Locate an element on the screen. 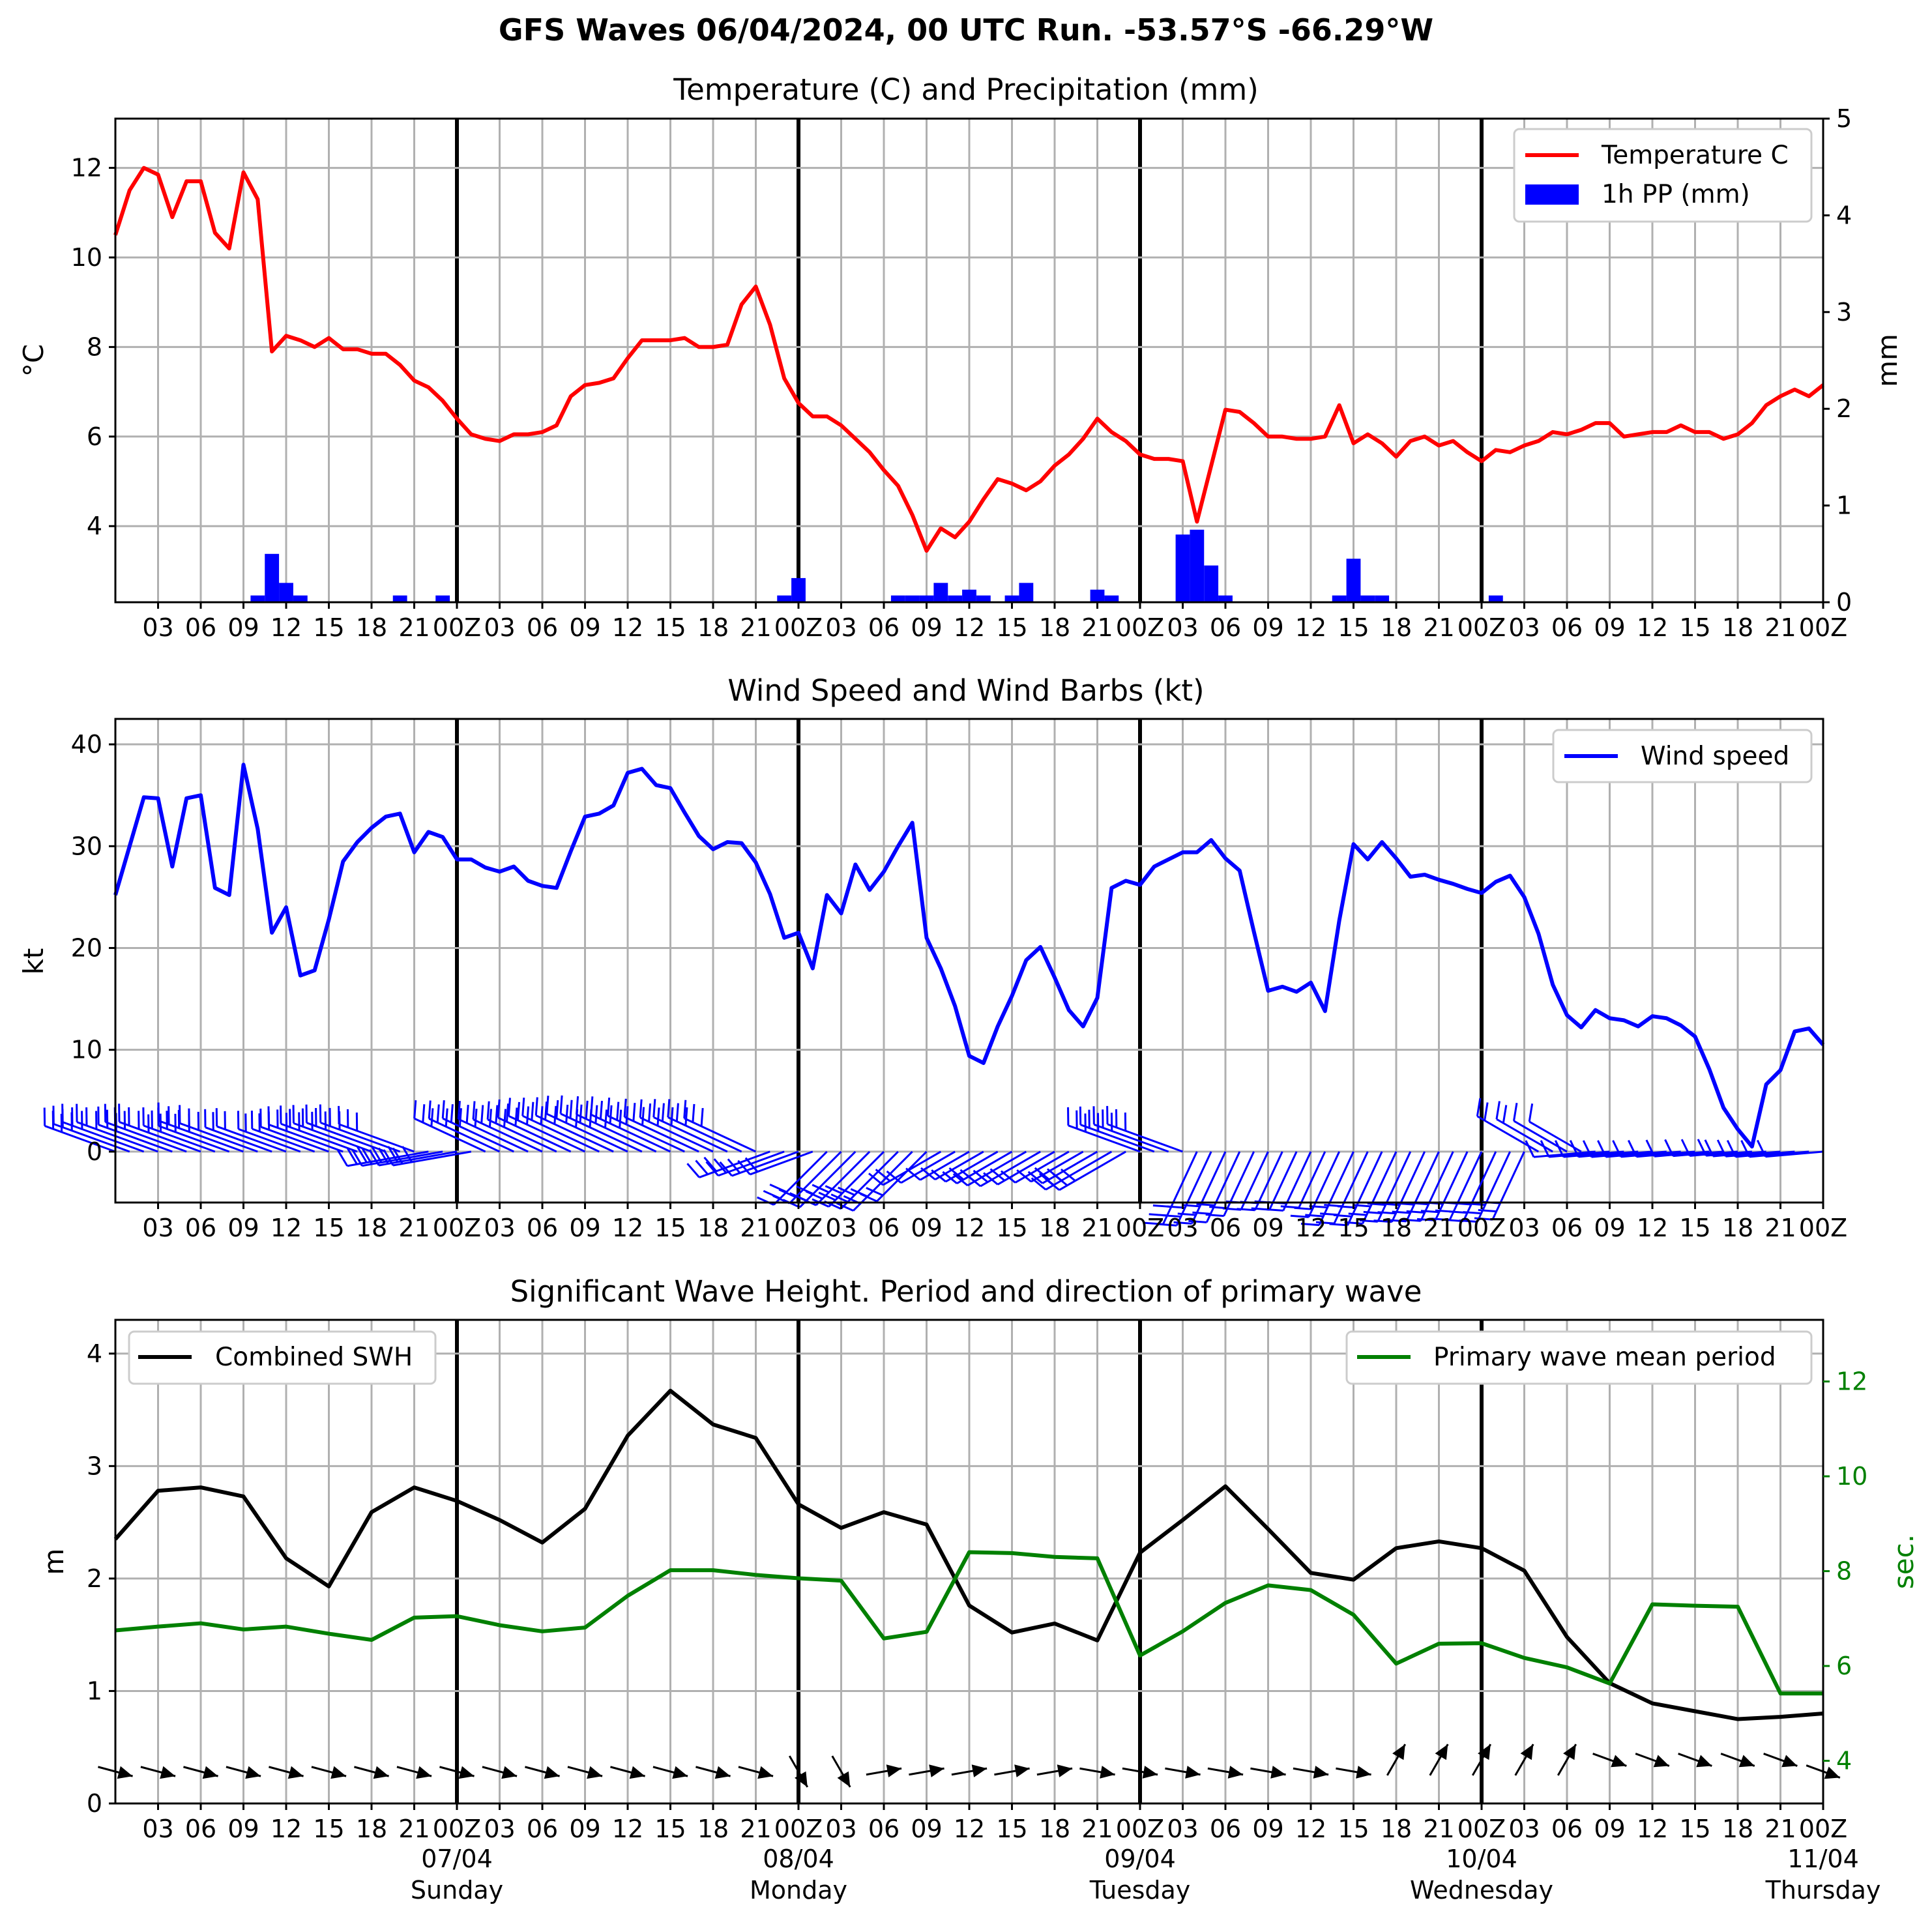  precip-legend-label: 1h PP (mm) is located at coordinates (1676, 194).